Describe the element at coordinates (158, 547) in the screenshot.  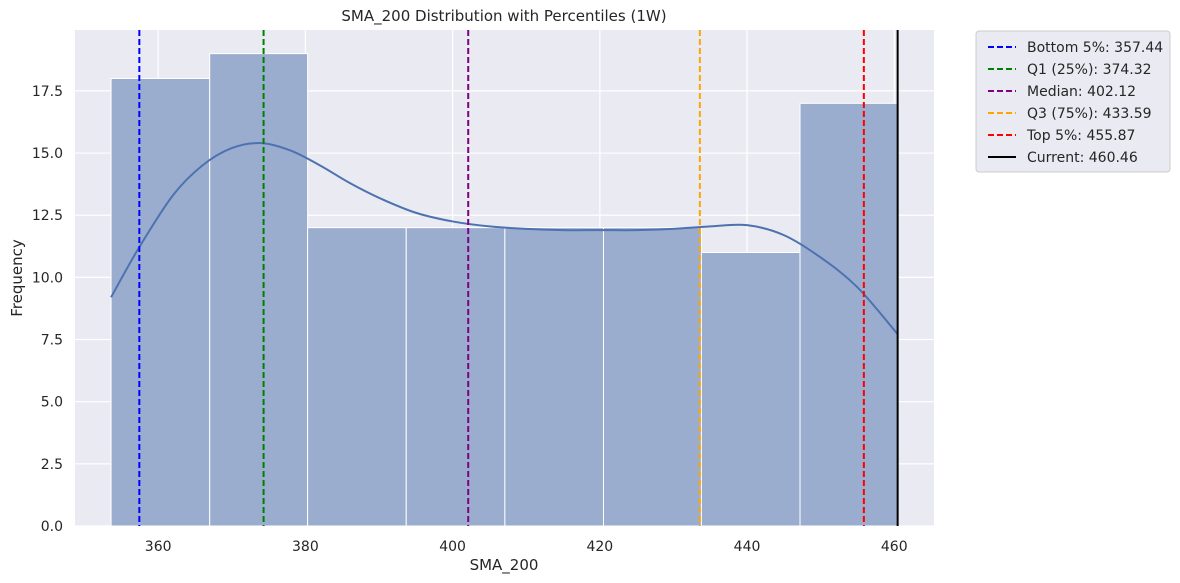
I see `x-tick-label-360: 360` at that location.